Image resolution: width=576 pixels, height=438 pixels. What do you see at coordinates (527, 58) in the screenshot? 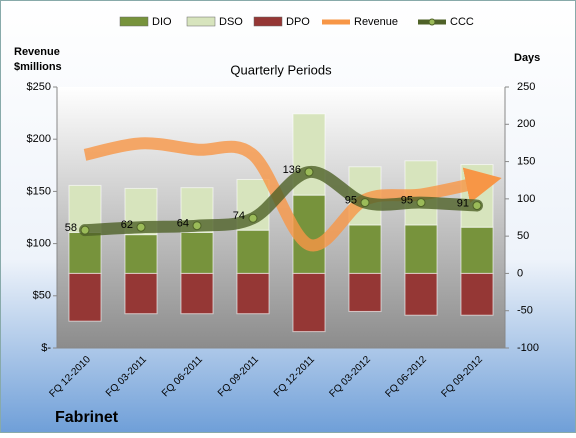
I see `y2-axis-title: Days` at bounding box center [527, 58].